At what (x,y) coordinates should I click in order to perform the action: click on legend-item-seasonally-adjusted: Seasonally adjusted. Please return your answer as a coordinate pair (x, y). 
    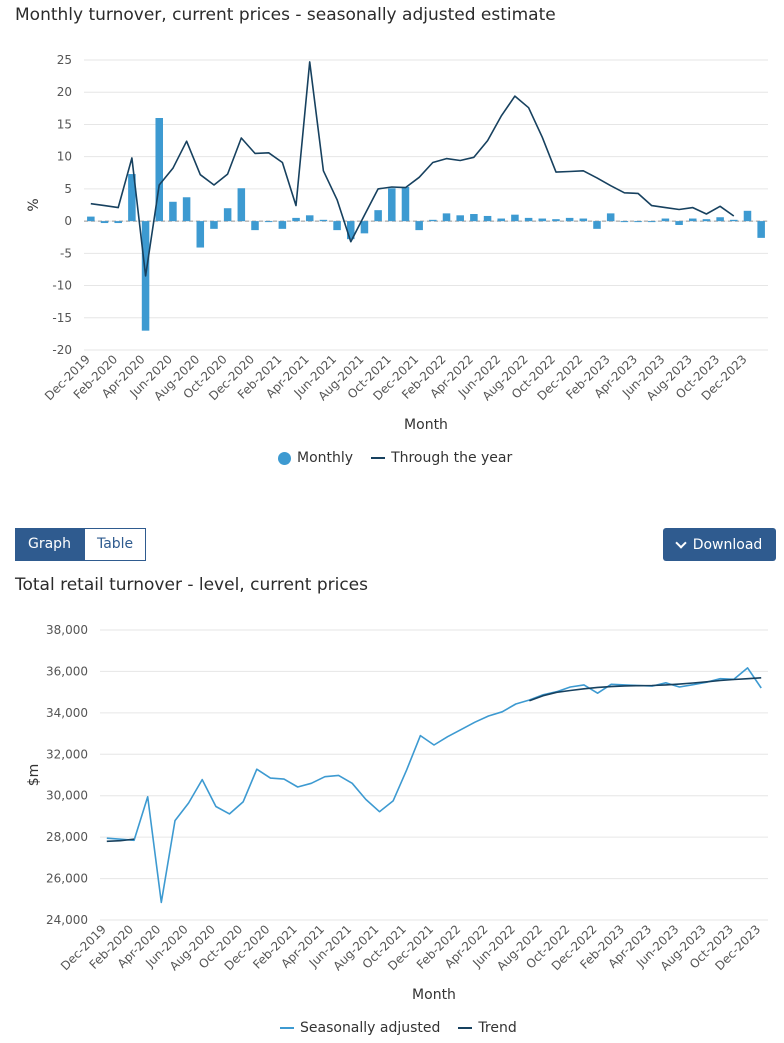
    Looking at the image, I should click on (360, 1028).